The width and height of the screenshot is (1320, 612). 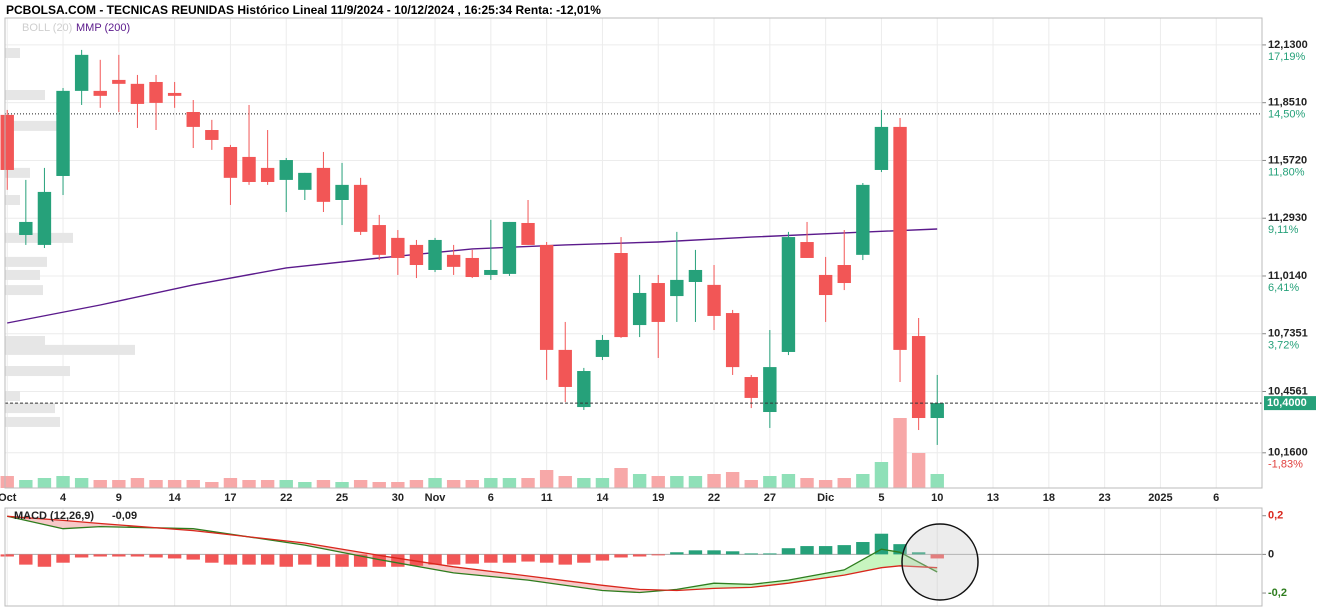 What do you see at coordinates (1283, 230) in the screenshot?
I see `y-percent-label: 9,11%` at bounding box center [1283, 230].